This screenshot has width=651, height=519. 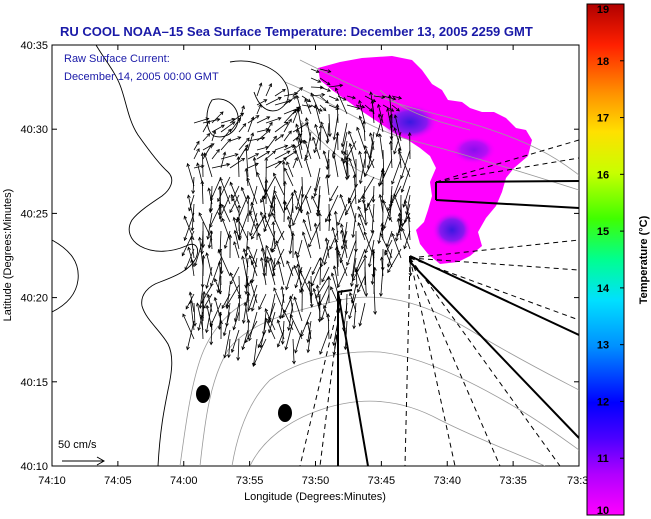 I want to click on x-tick-label: 74:10, so click(x=52, y=481).